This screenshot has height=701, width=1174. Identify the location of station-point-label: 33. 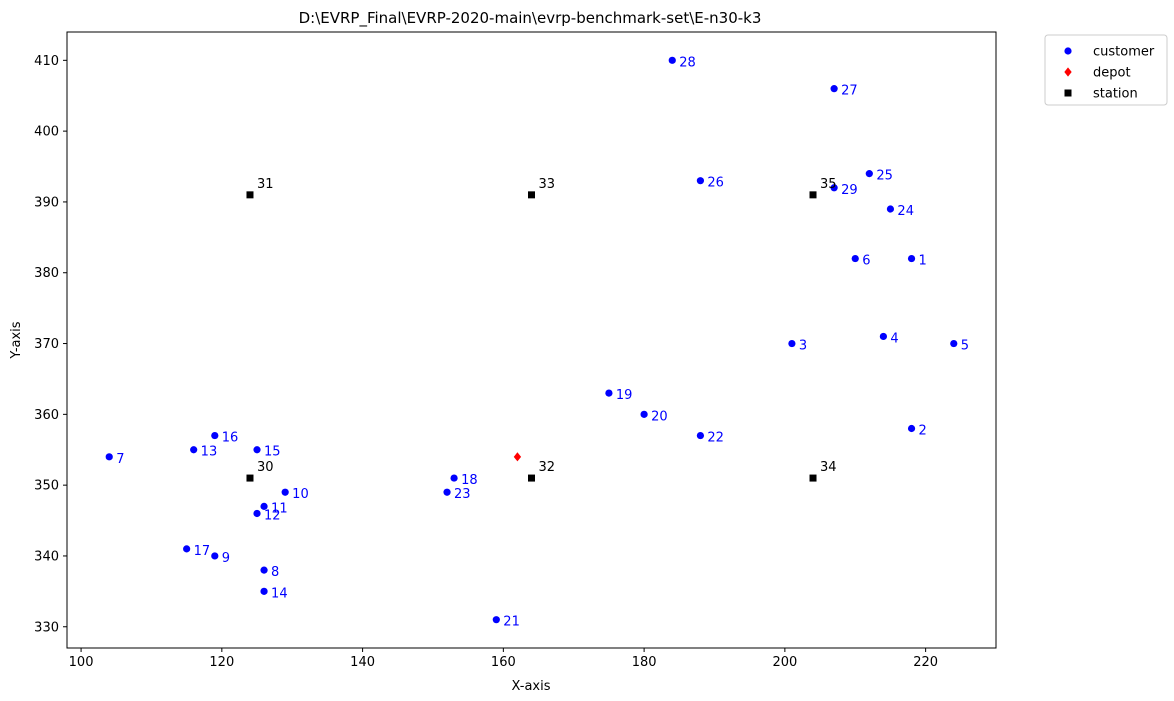
(547, 184).